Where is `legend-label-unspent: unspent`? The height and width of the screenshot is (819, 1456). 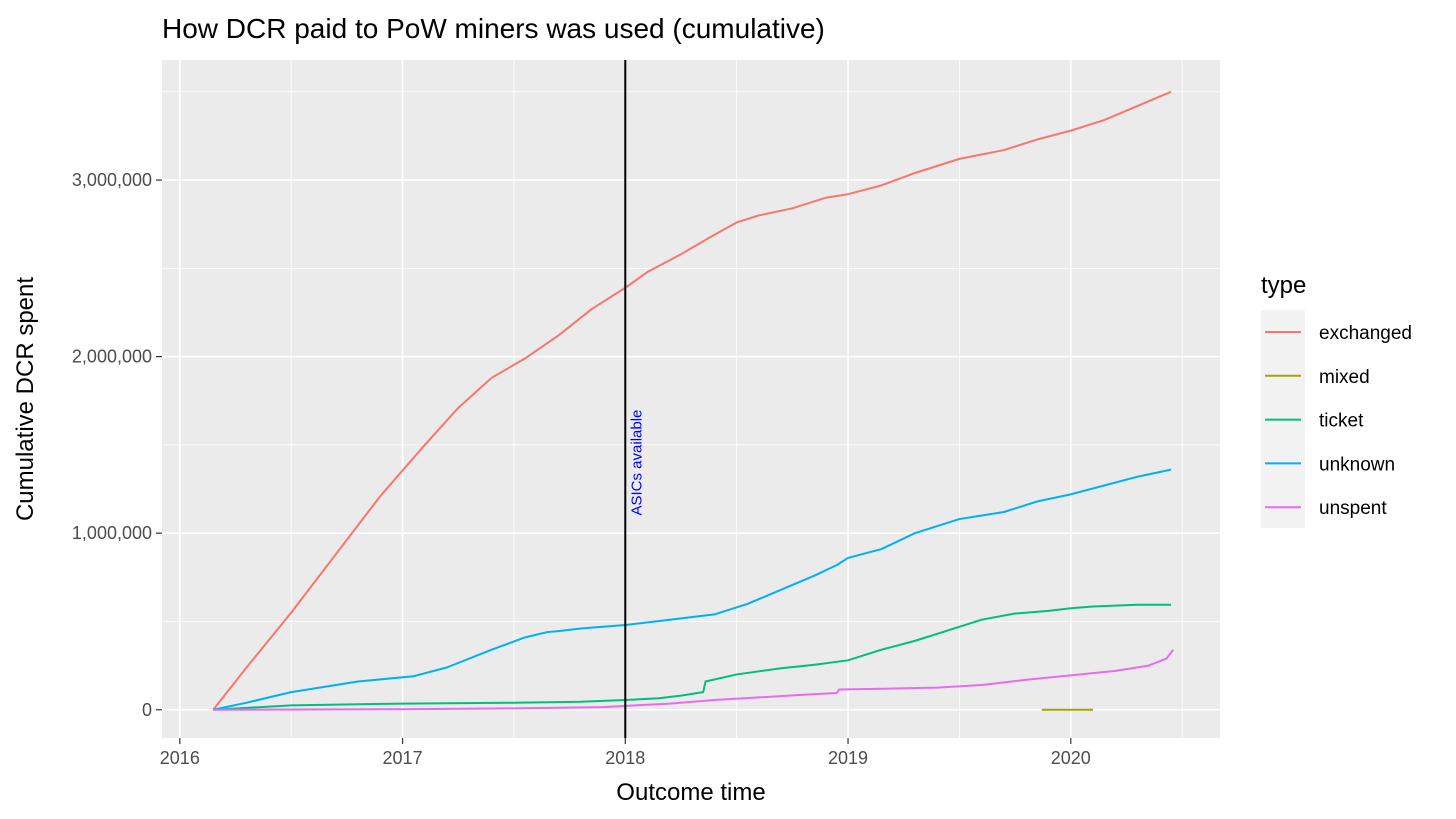
legend-label-unspent: unspent is located at coordinates (1353, 508).